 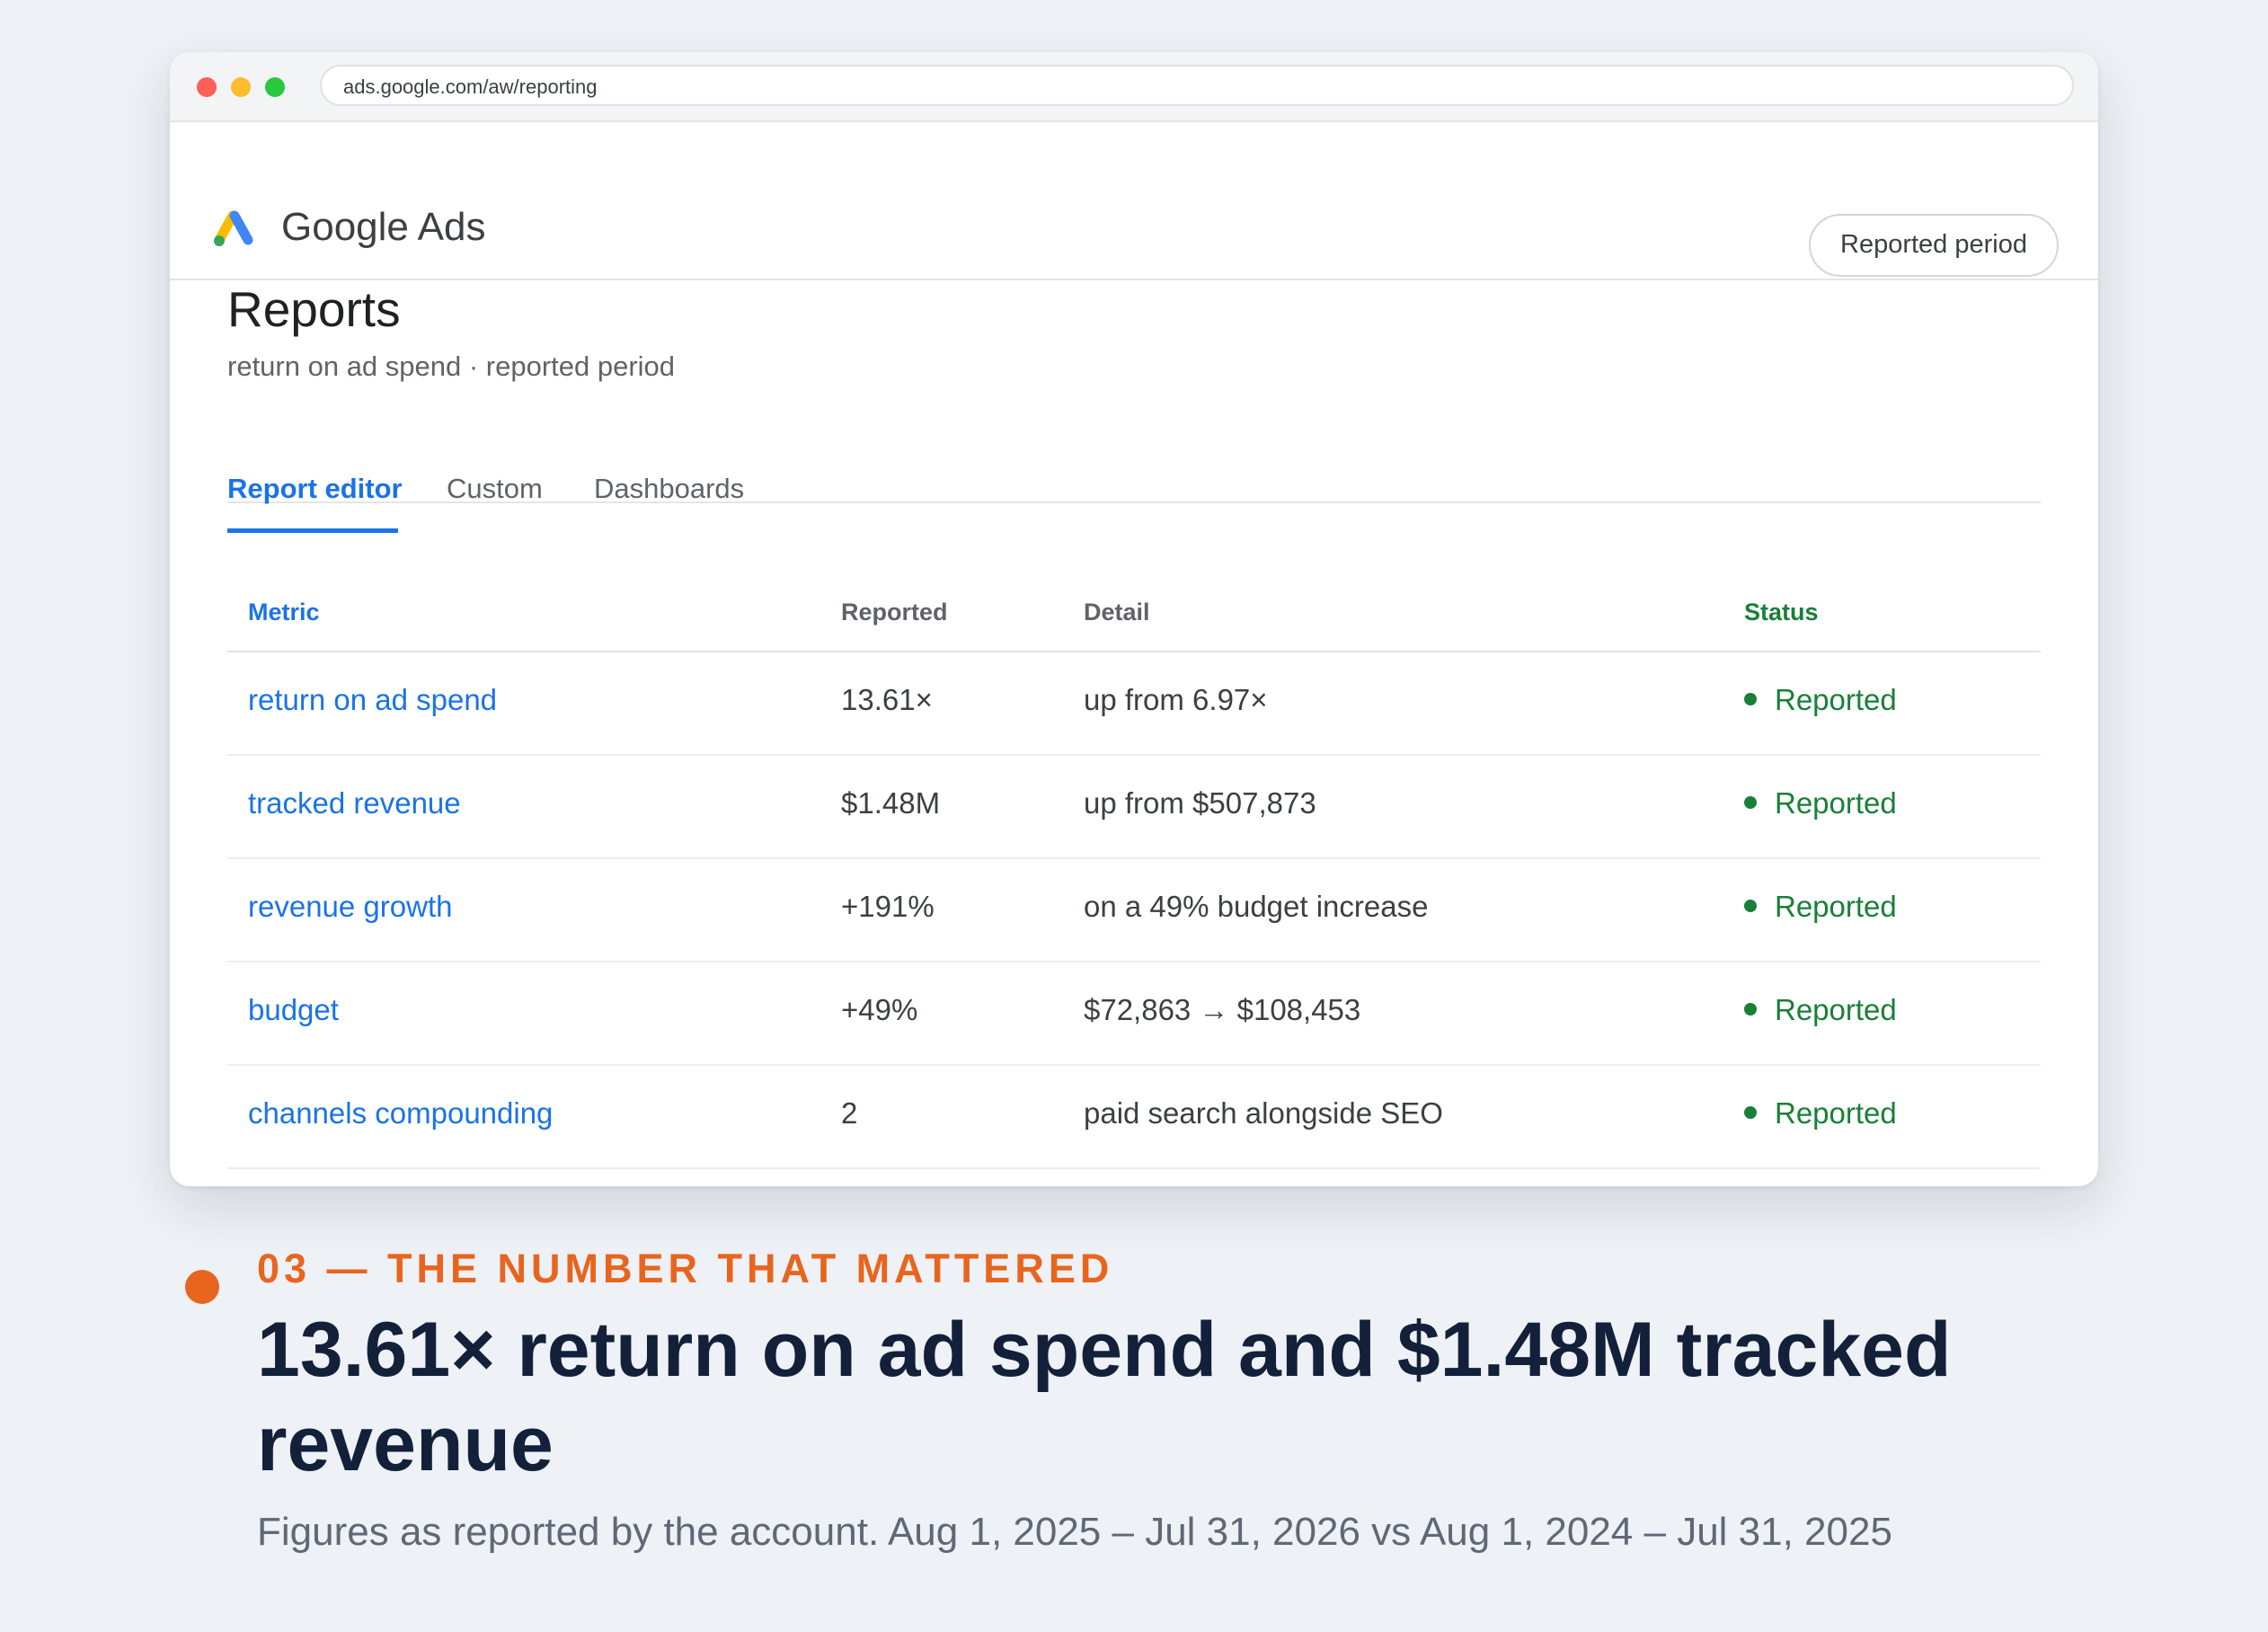 I want to click on app-header: Google Ads Reported period, so click(x=1134, y=201).